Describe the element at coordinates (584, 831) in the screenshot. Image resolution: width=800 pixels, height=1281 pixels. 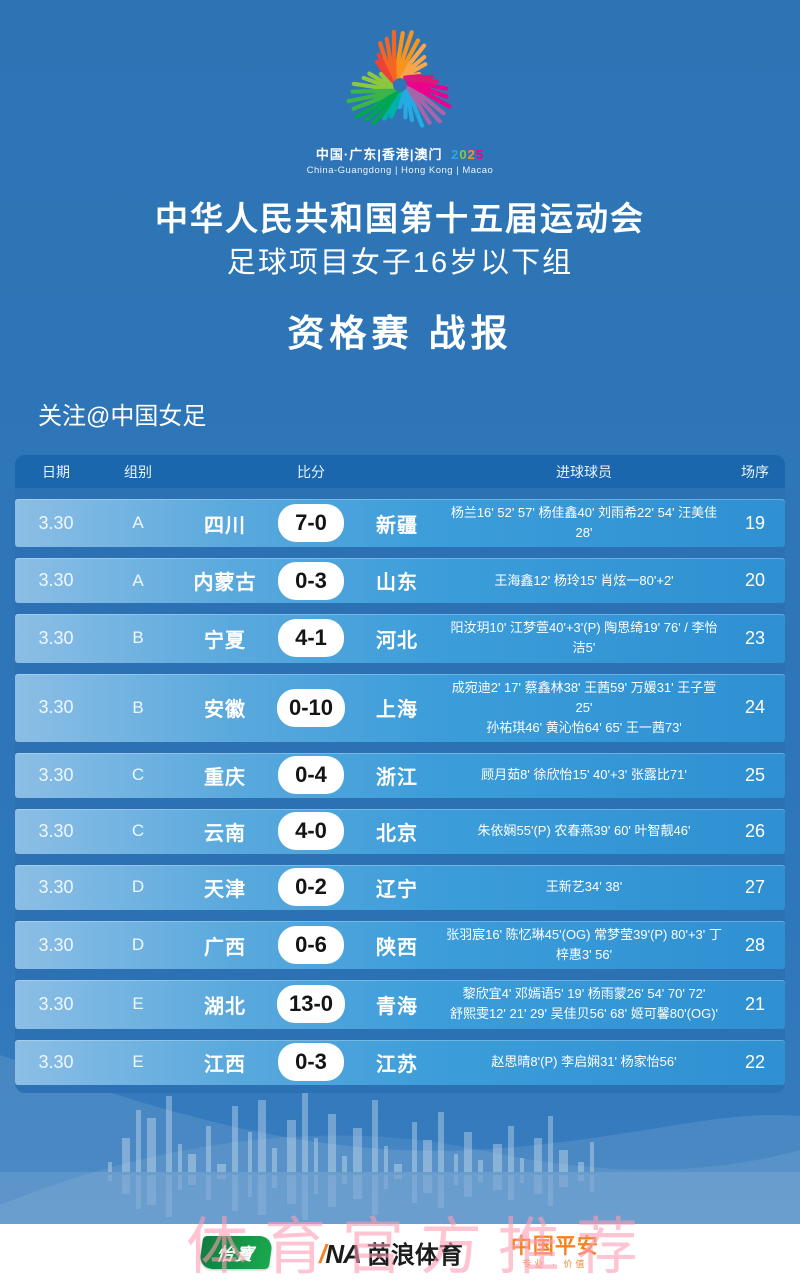
I see `scorer-line: 朱依娴55'(P) 农春燕39' 60' 叶智靓46'` at that location.